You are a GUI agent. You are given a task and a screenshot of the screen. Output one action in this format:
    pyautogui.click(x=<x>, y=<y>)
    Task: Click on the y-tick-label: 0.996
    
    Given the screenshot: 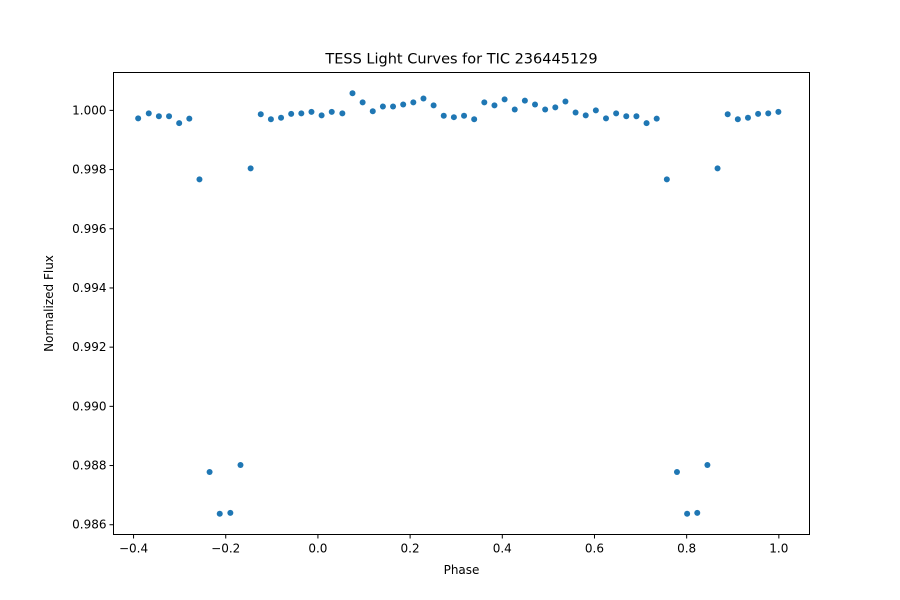 What is the action you would take?
    pyautogui.click(x=89, y=229)
    